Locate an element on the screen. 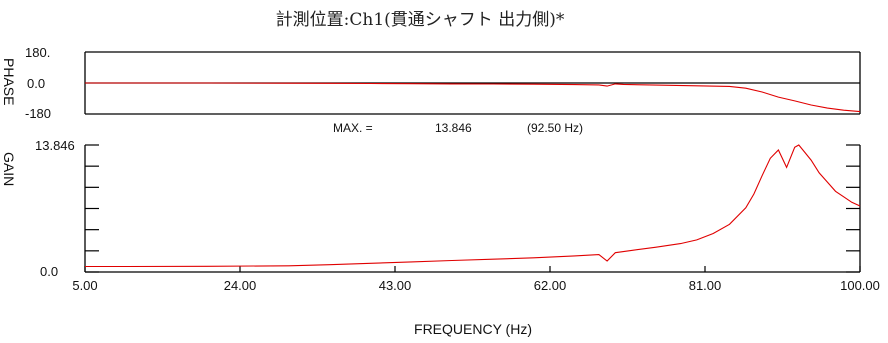 The image size is (888, 343). max-readout: MAX. = 13.846 (92.50 Hz) is located at coordinates (458, 128).